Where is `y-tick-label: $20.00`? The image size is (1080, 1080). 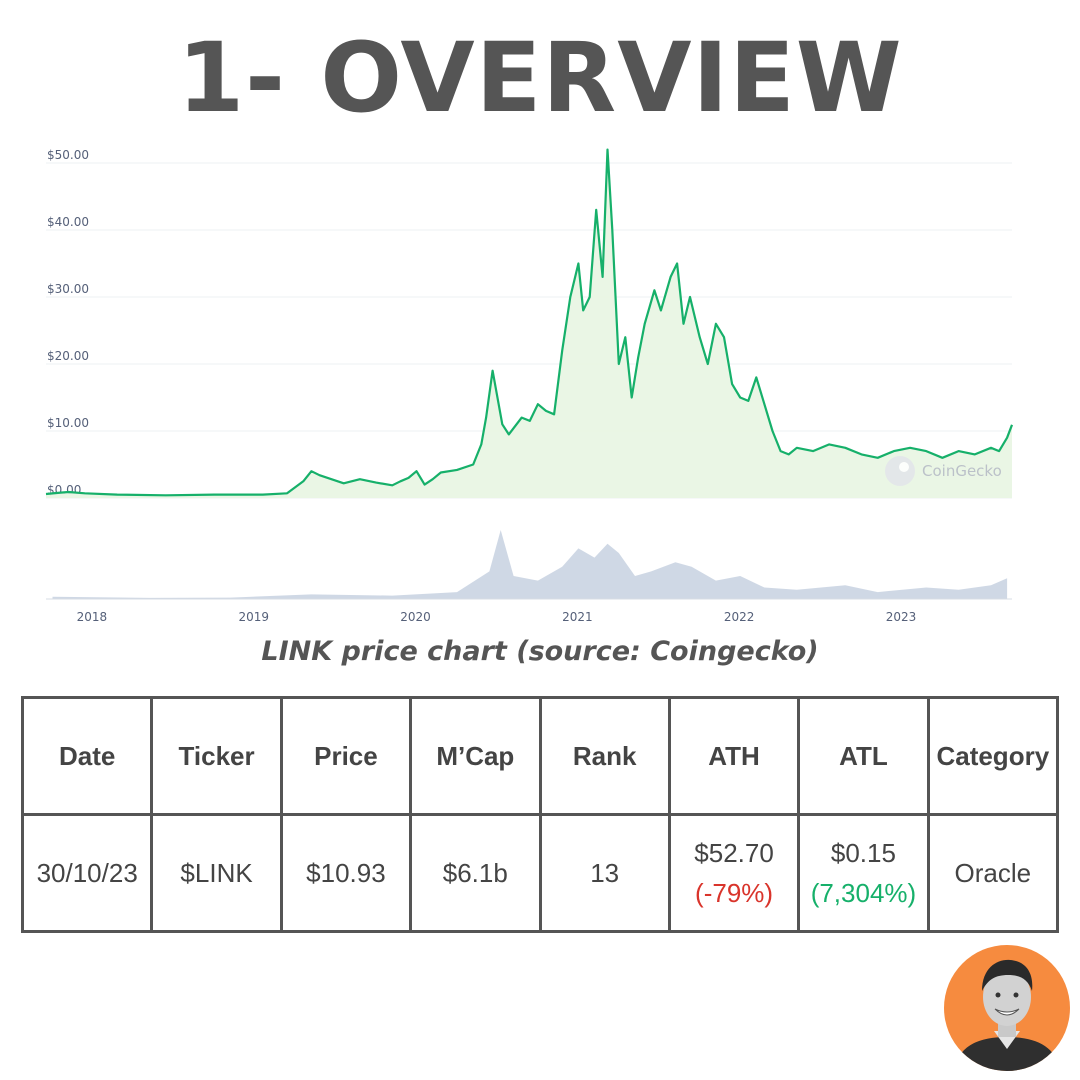 y-tick-label: $20.00 is located at coordinates (68, 356).